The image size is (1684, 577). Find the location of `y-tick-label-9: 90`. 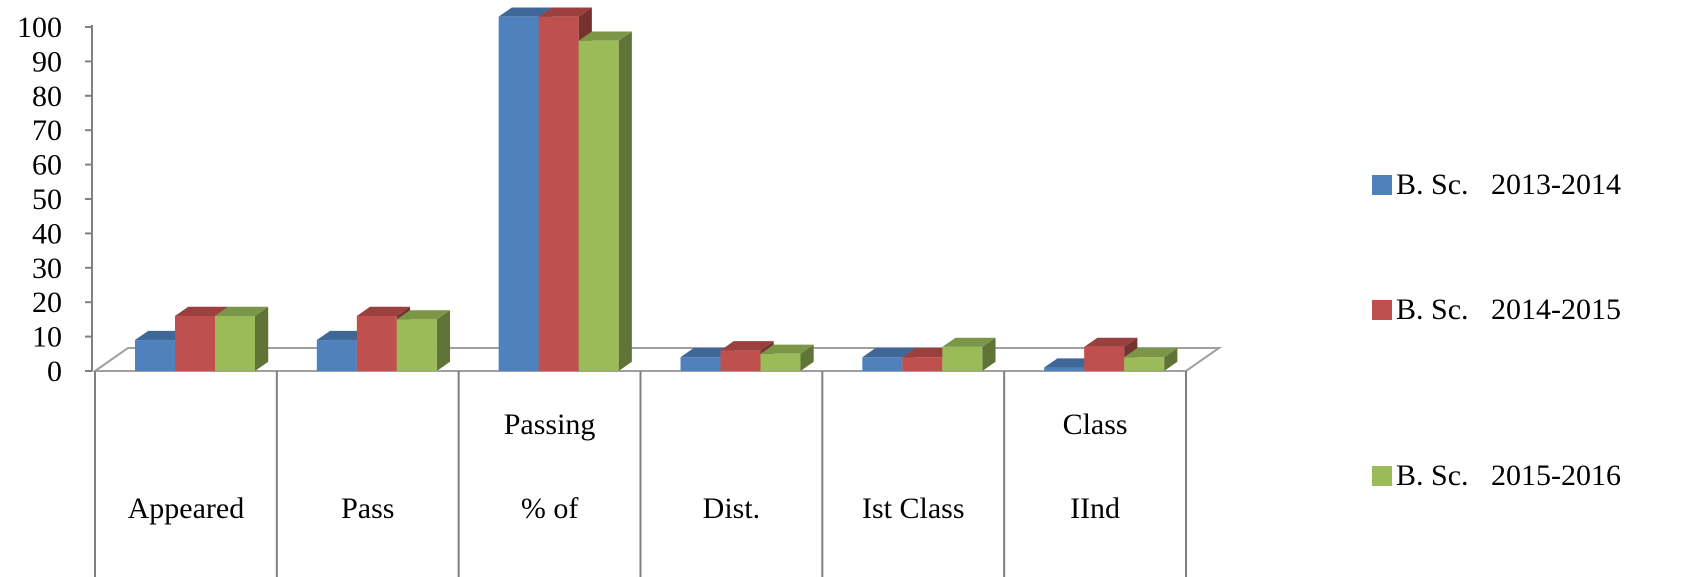

y-tick-label-9: 90 is located at coordinates (47, 61).